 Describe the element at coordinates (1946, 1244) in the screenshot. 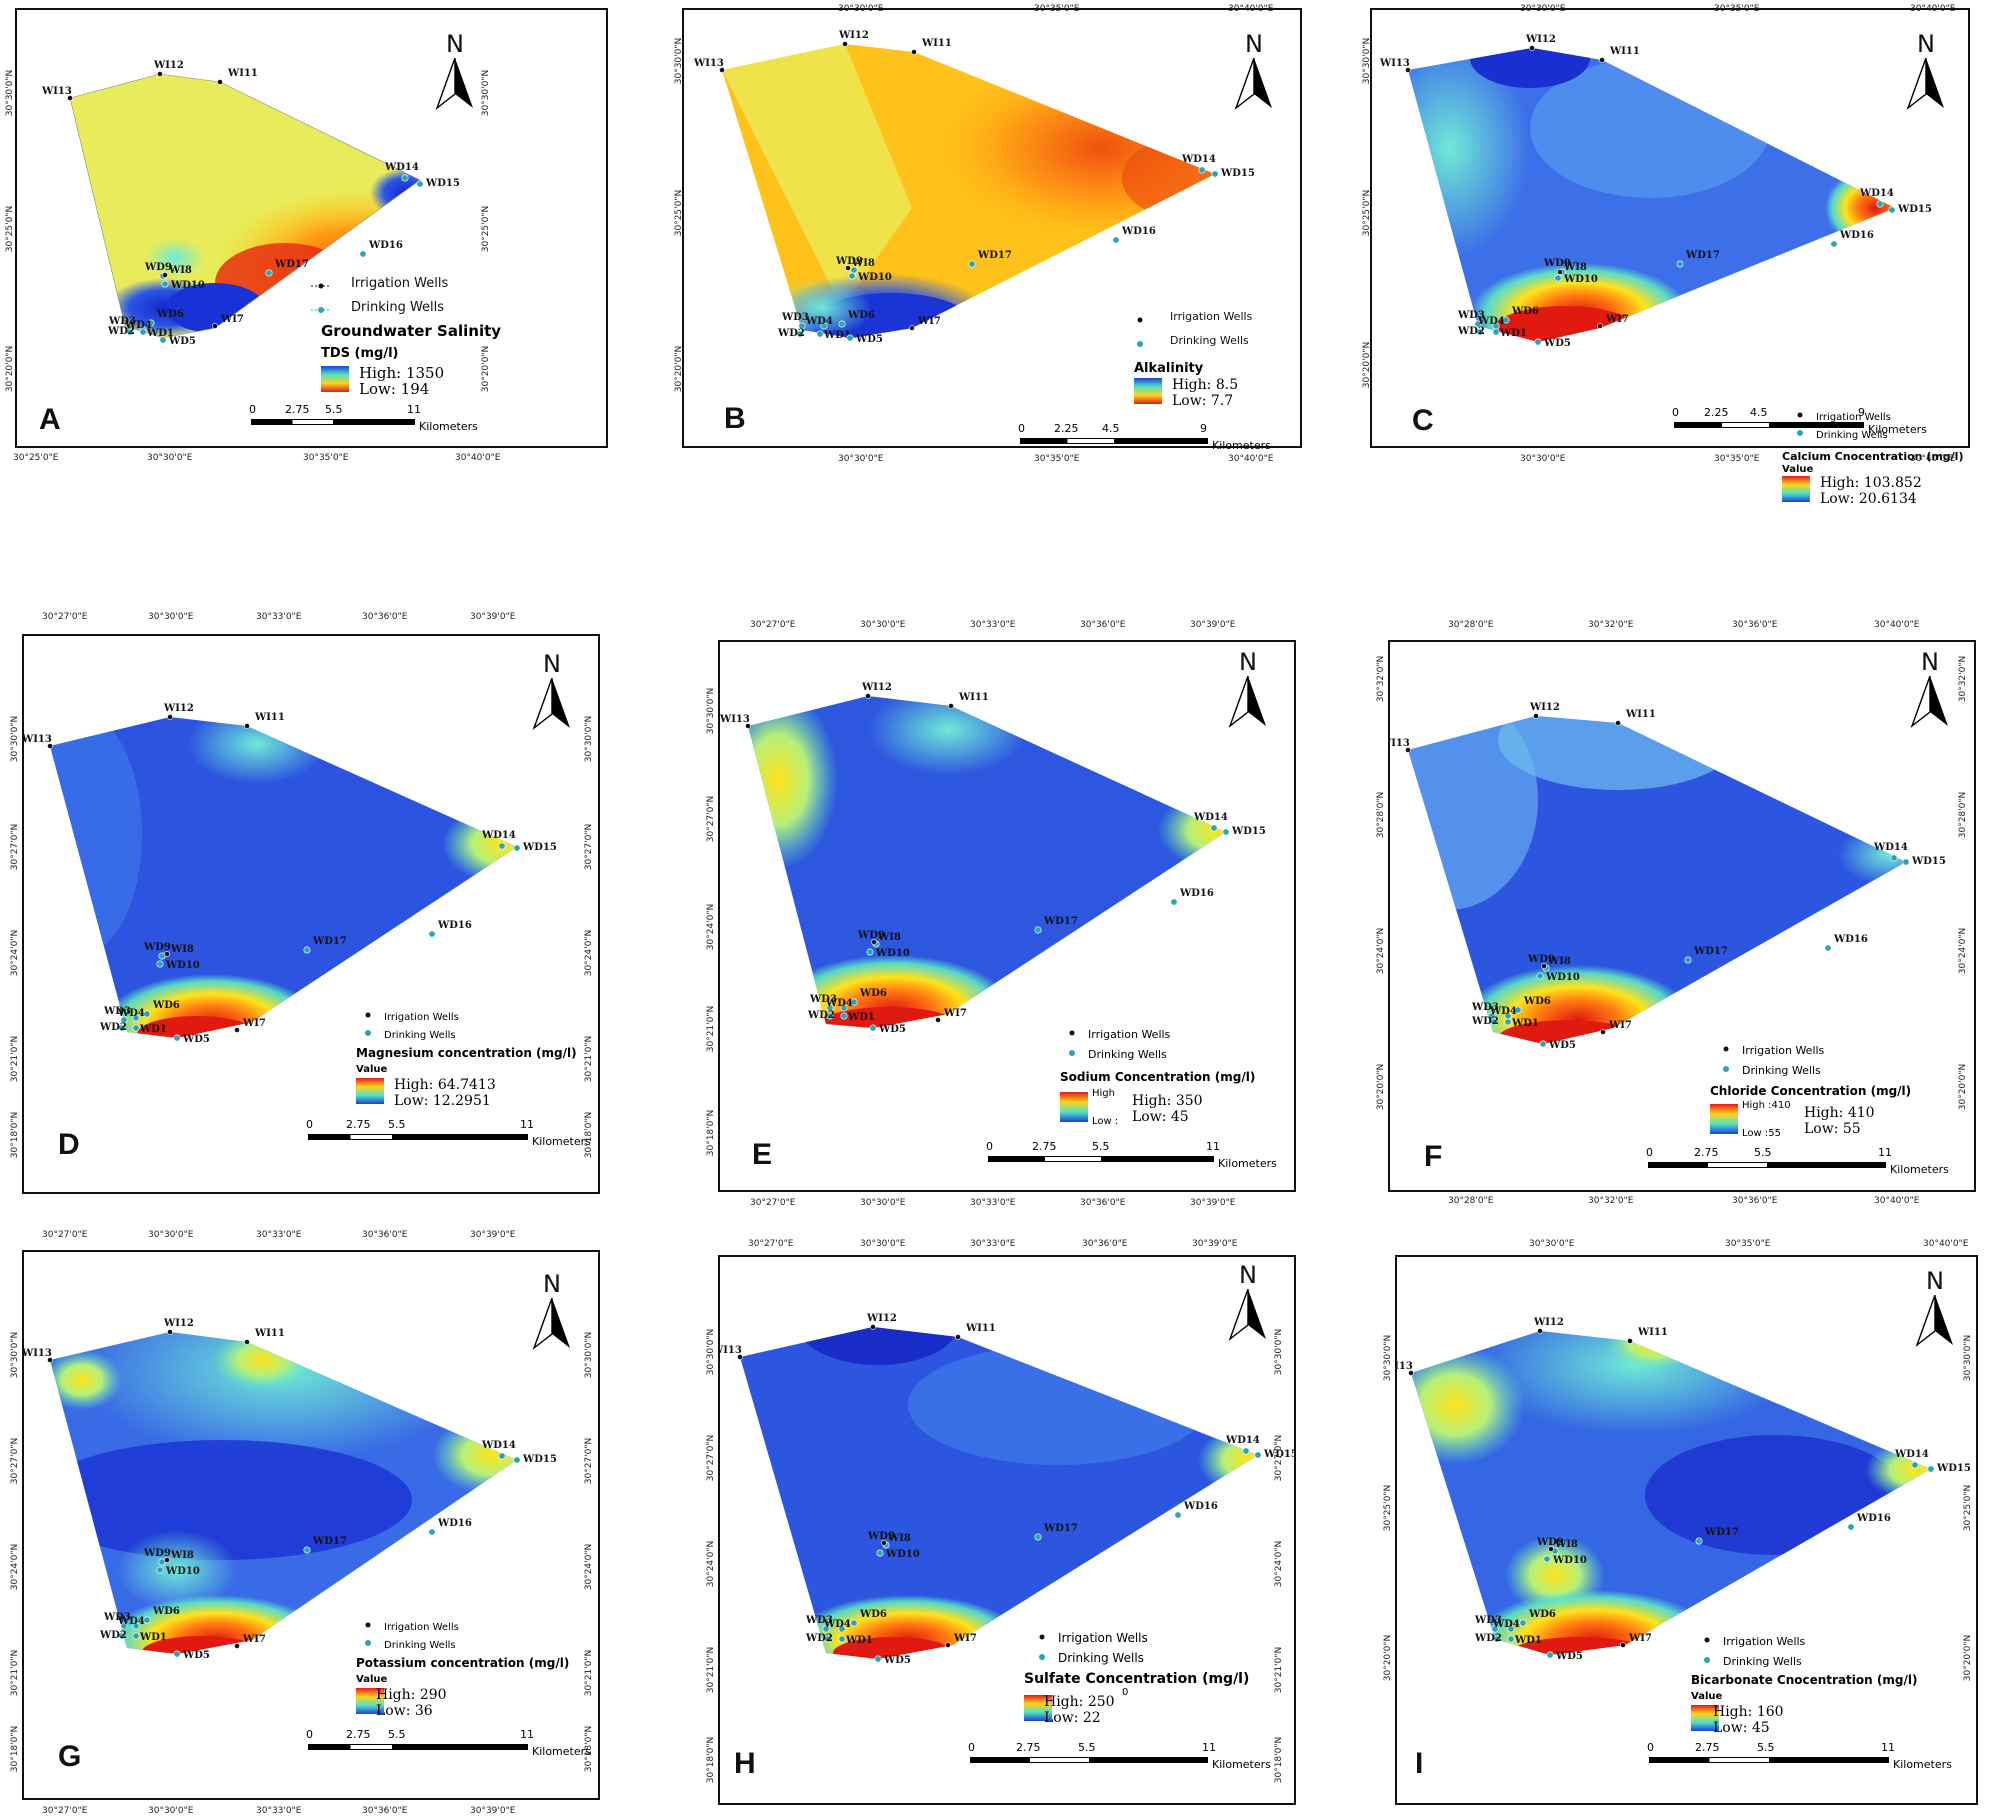

I see `coord-label: 30°40'0"E` at that location.